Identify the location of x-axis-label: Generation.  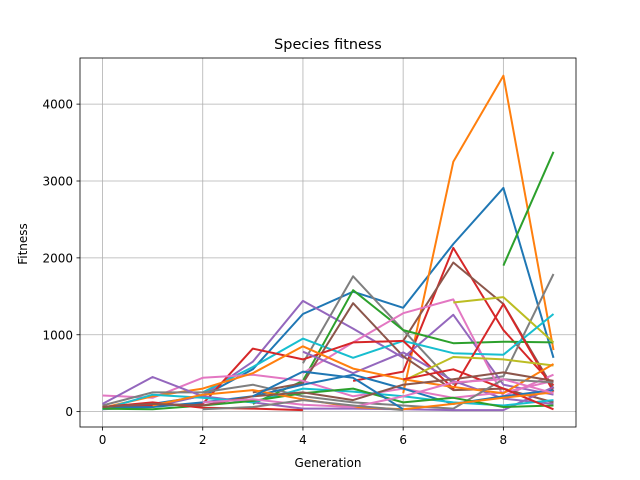
(328, 463).